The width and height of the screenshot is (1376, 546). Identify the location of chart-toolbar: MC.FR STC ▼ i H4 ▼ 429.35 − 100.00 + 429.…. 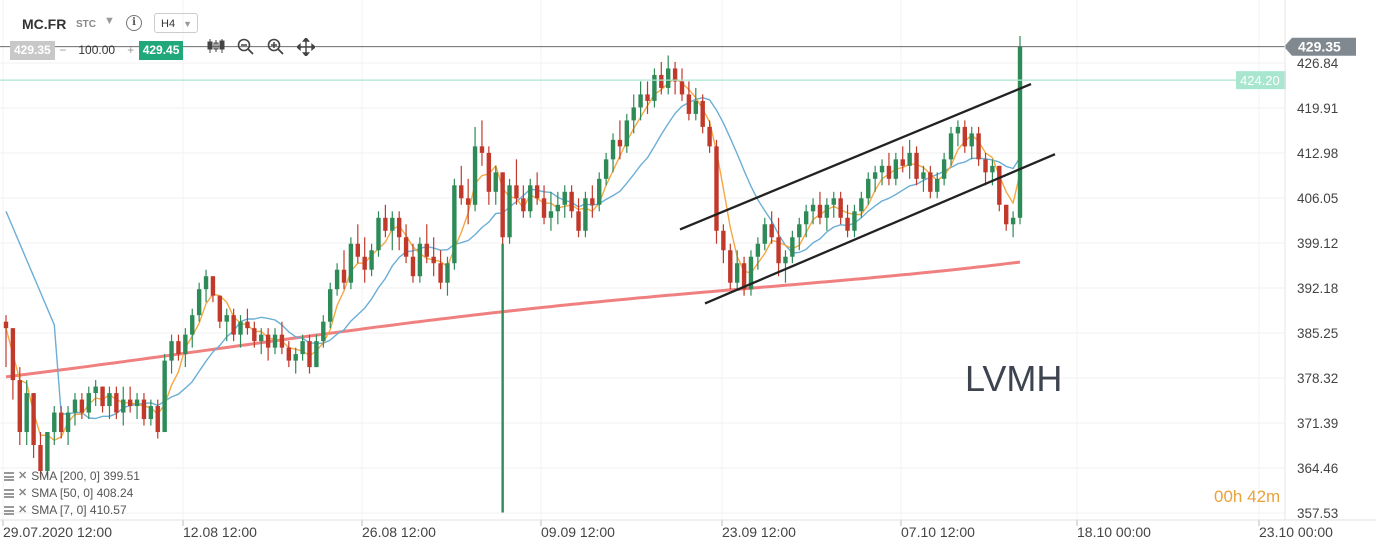
(688, 35).